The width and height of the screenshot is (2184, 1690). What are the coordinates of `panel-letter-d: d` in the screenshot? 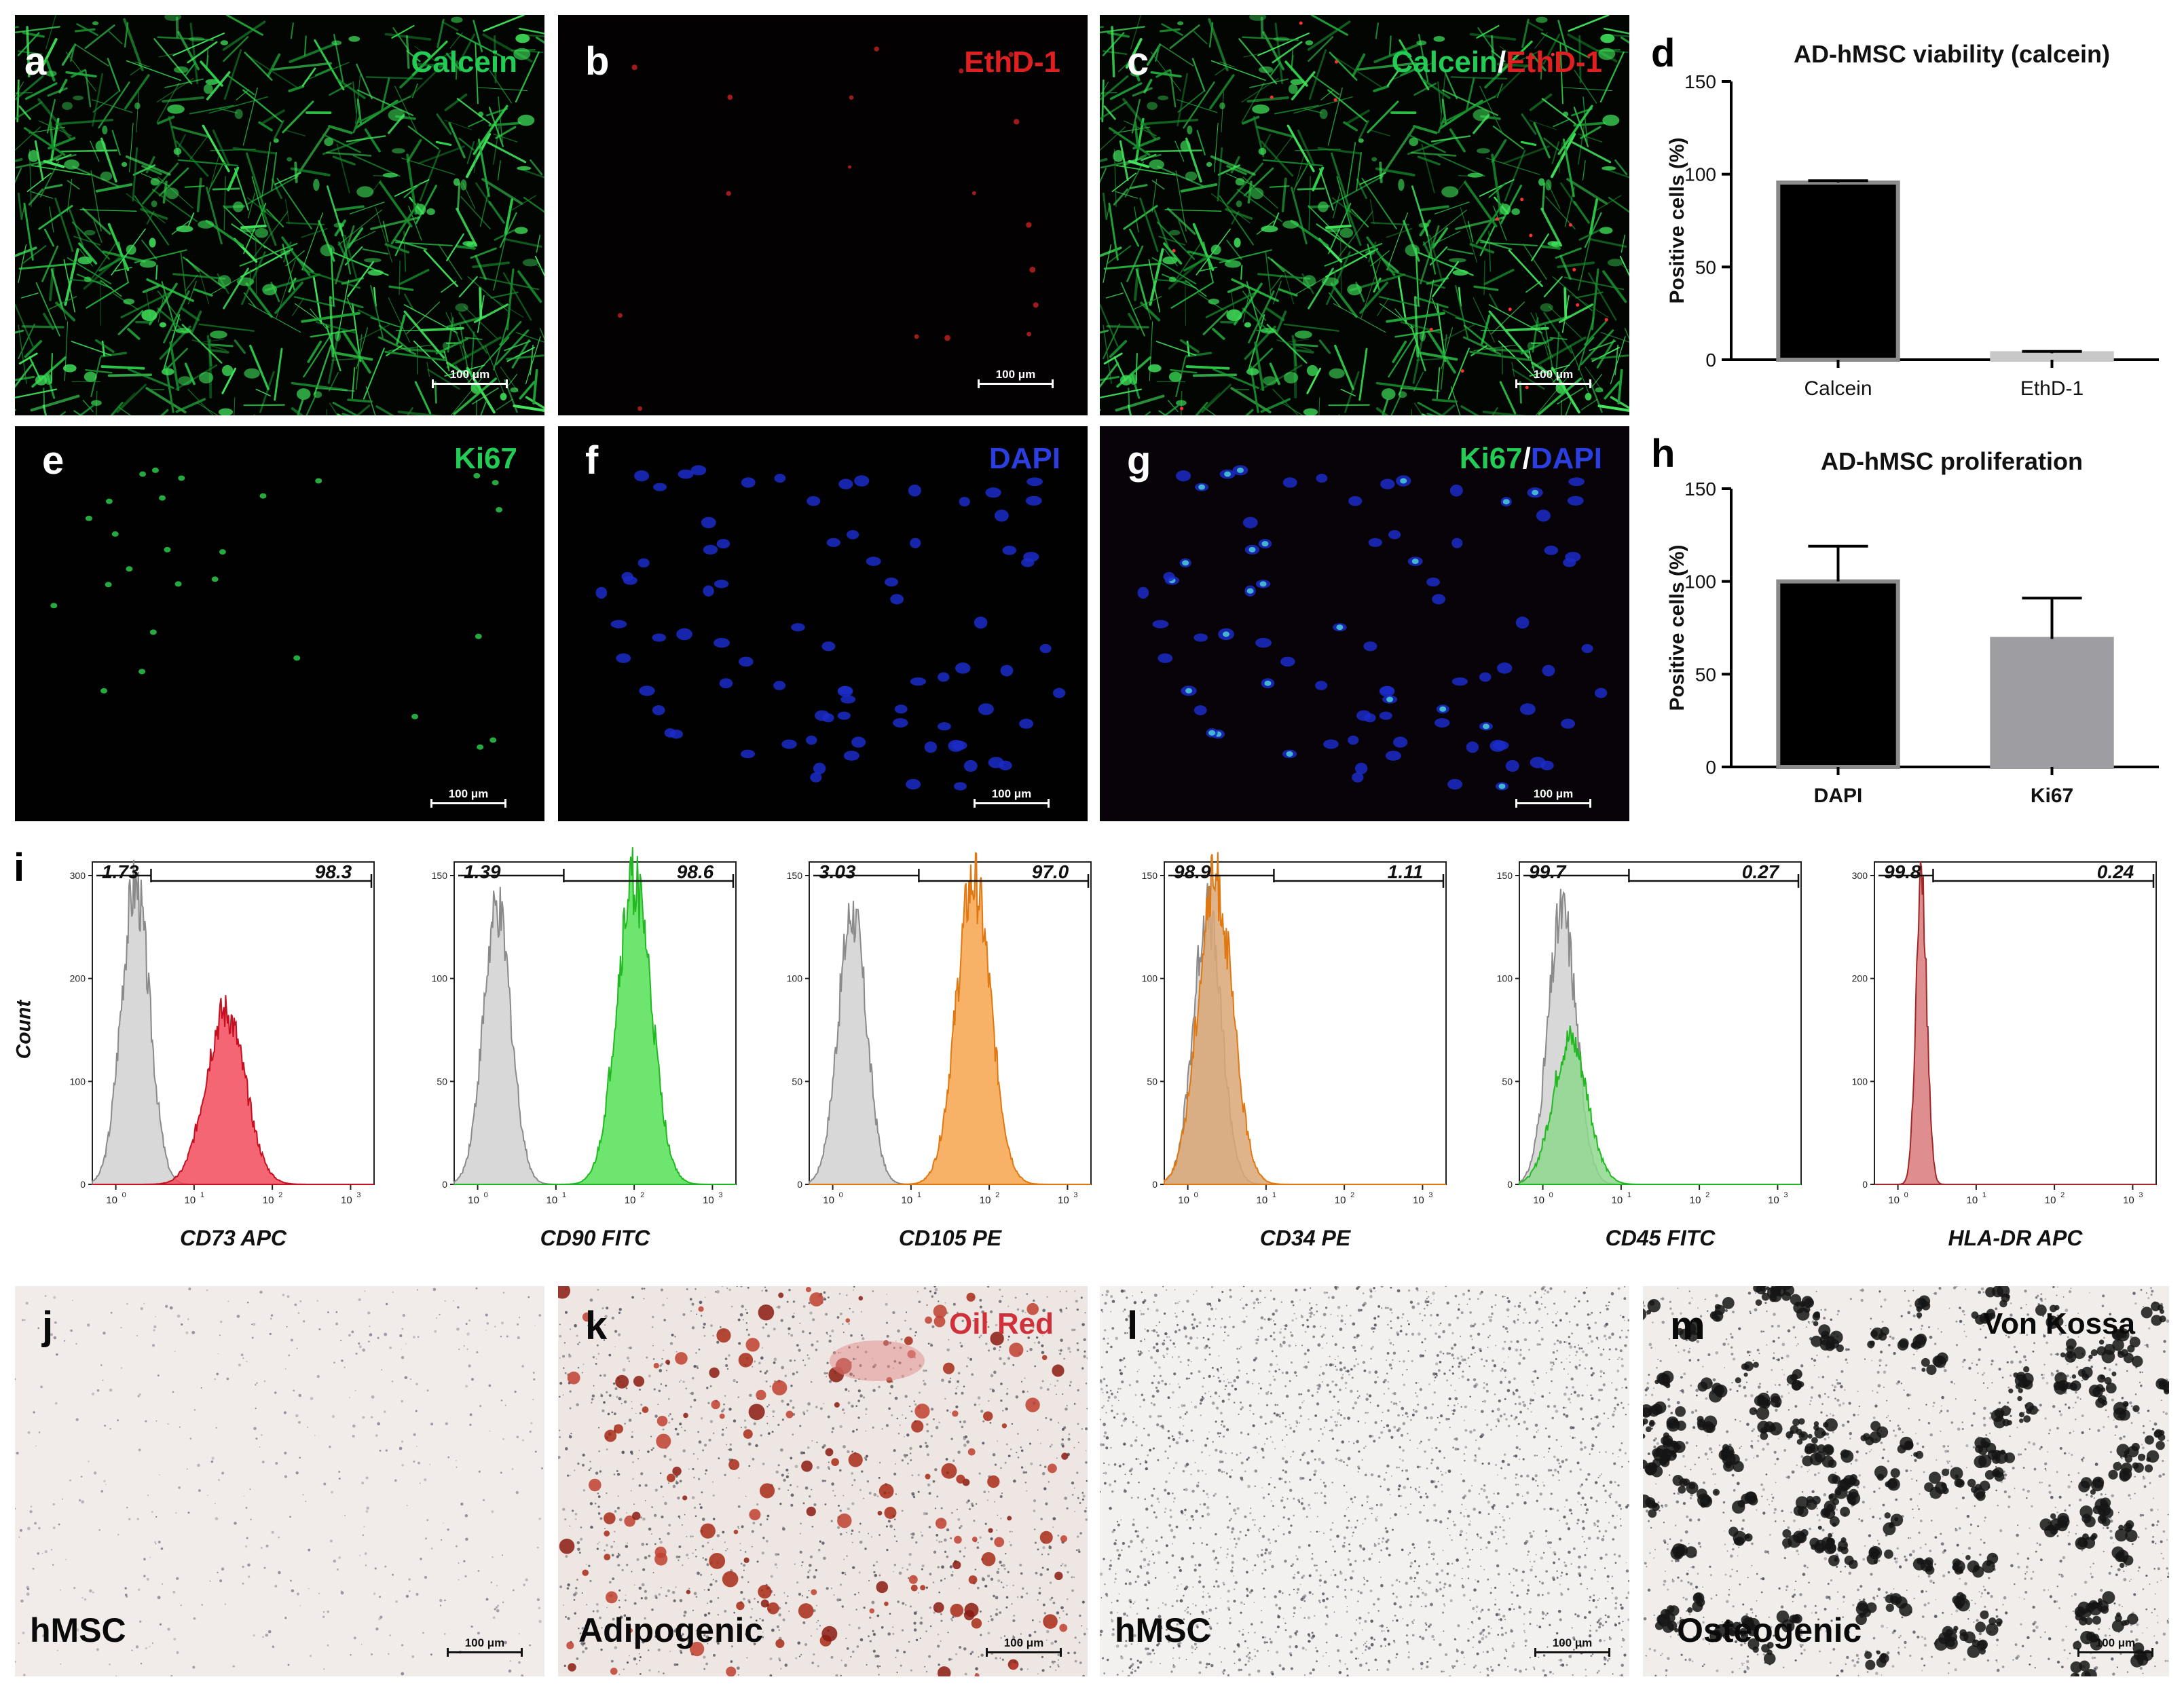 It's located at (1663, 53).